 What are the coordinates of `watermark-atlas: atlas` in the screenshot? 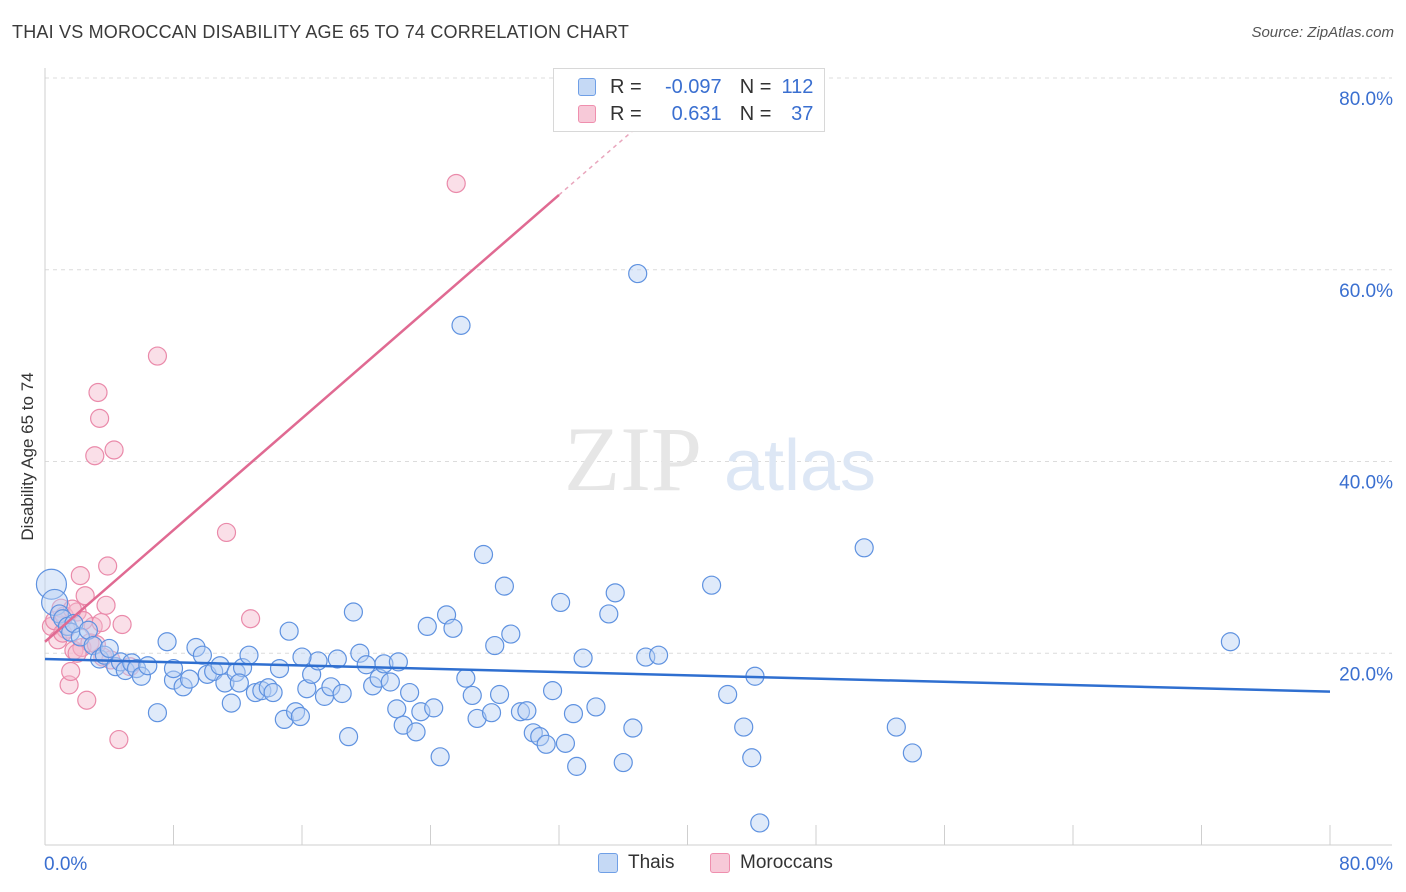 It's located at (800, 466).